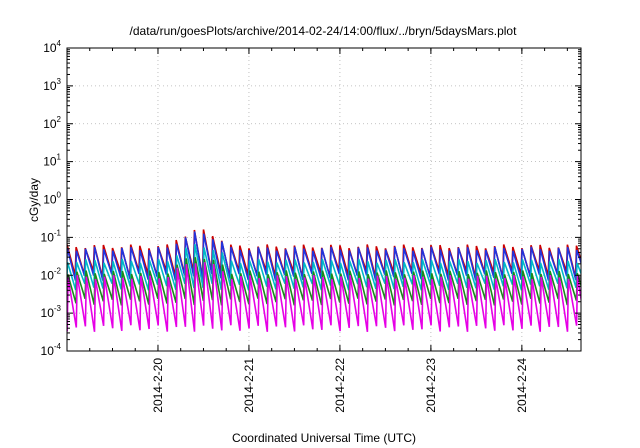  Describe the element at coordinates (51, 350) in the screenshot. I see `y-tick-label: 10⁻⁴` at that location.